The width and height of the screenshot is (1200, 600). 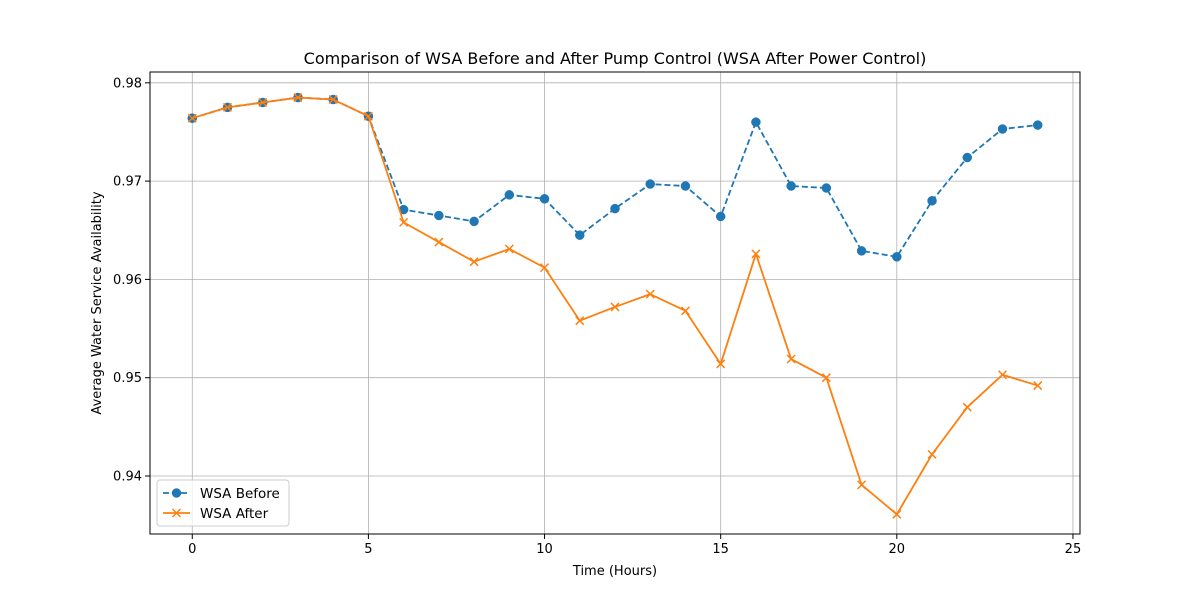 I want to click on x-tick-label: 10, so click(x=544, y=549).